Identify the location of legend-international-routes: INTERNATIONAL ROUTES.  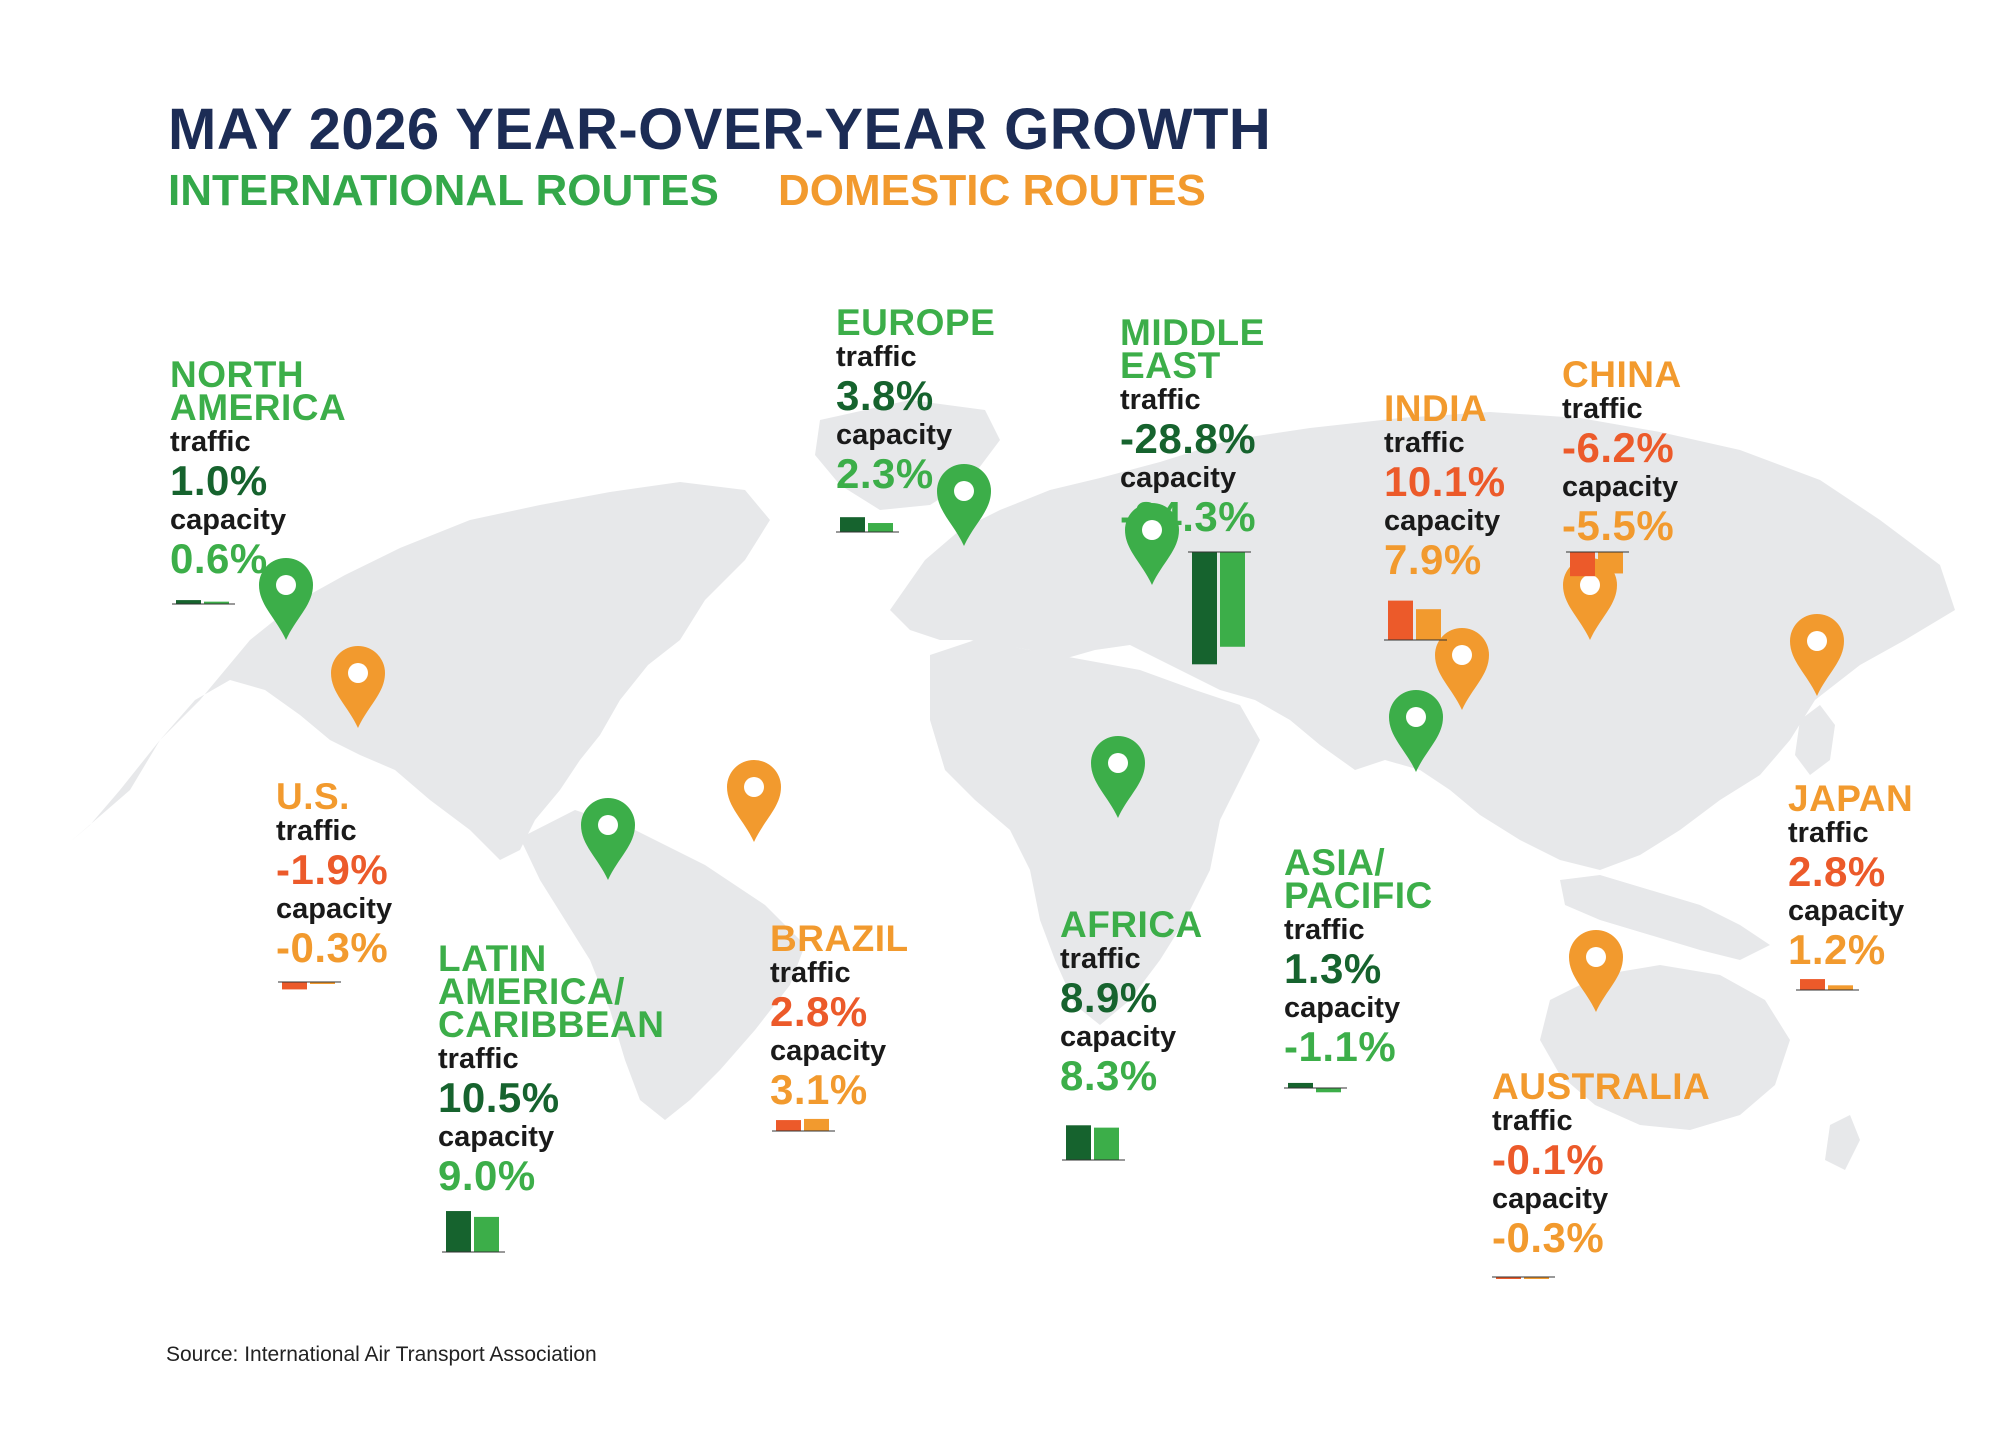
(443, 190).